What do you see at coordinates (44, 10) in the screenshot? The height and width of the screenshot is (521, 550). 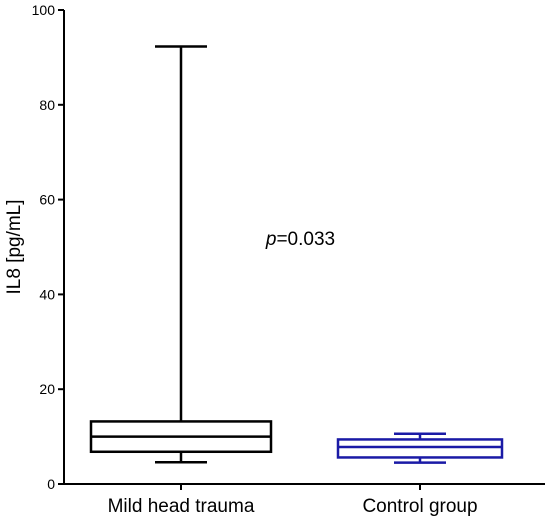 I see `y-tick-label-100: 100` at bounding box center [44, 10].